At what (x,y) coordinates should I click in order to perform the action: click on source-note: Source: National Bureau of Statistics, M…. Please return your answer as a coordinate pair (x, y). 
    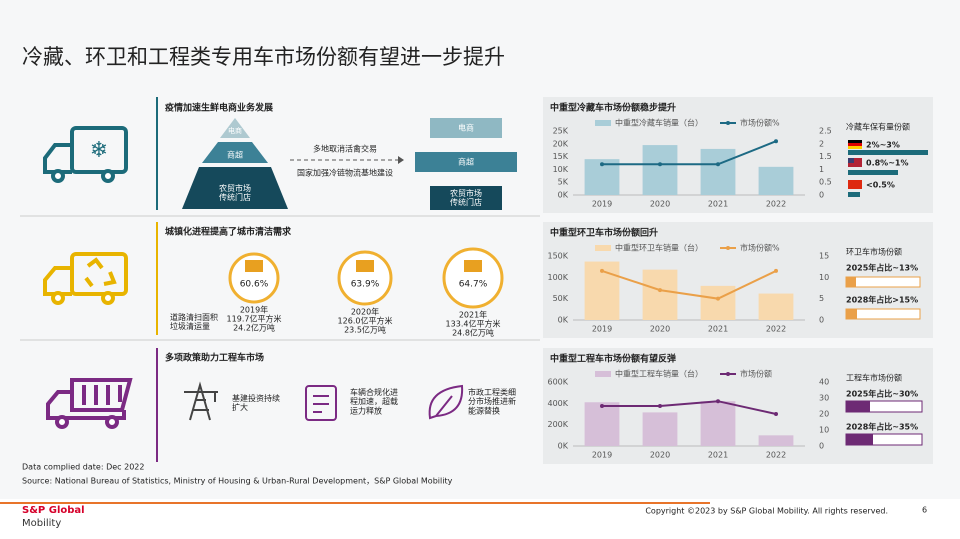
    Looking at the image, I should click on (237, 481).